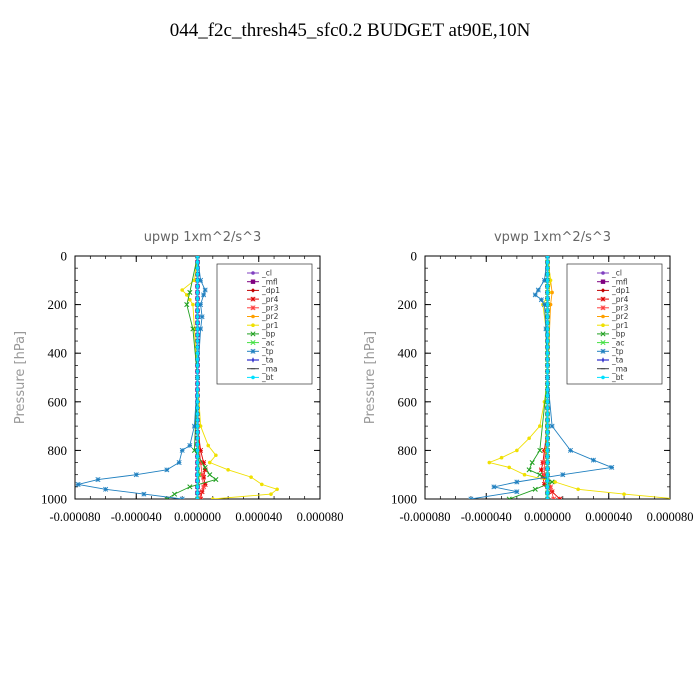 The height and width of the screenshot is (700, 700). What do you see at coordinates (620, 308) in the screenshot?
I see `legend-label: _pr3` at bounding box center [620, 308].